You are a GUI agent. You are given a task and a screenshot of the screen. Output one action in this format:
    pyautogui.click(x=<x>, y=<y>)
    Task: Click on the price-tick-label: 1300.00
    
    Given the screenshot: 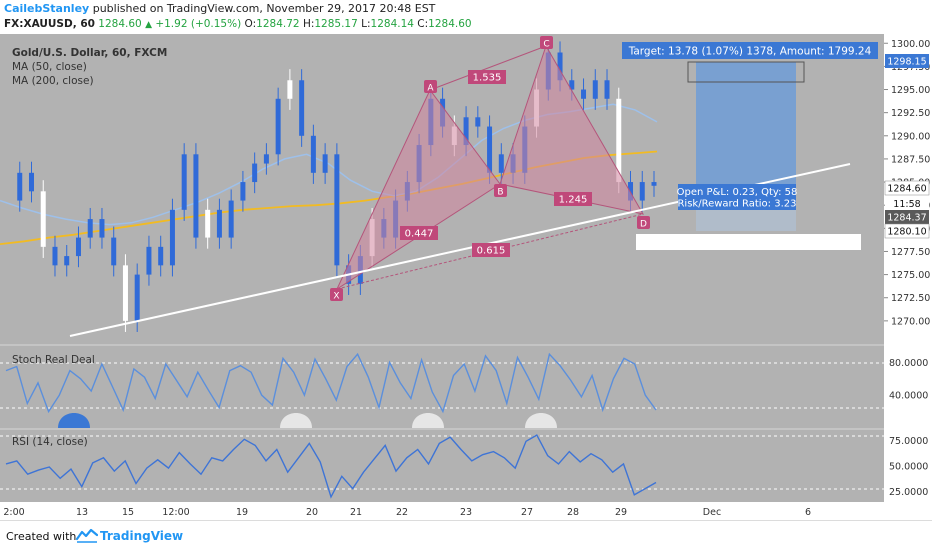 What is the action you would take?
    pyautogui.click(x=910, y=44)
    